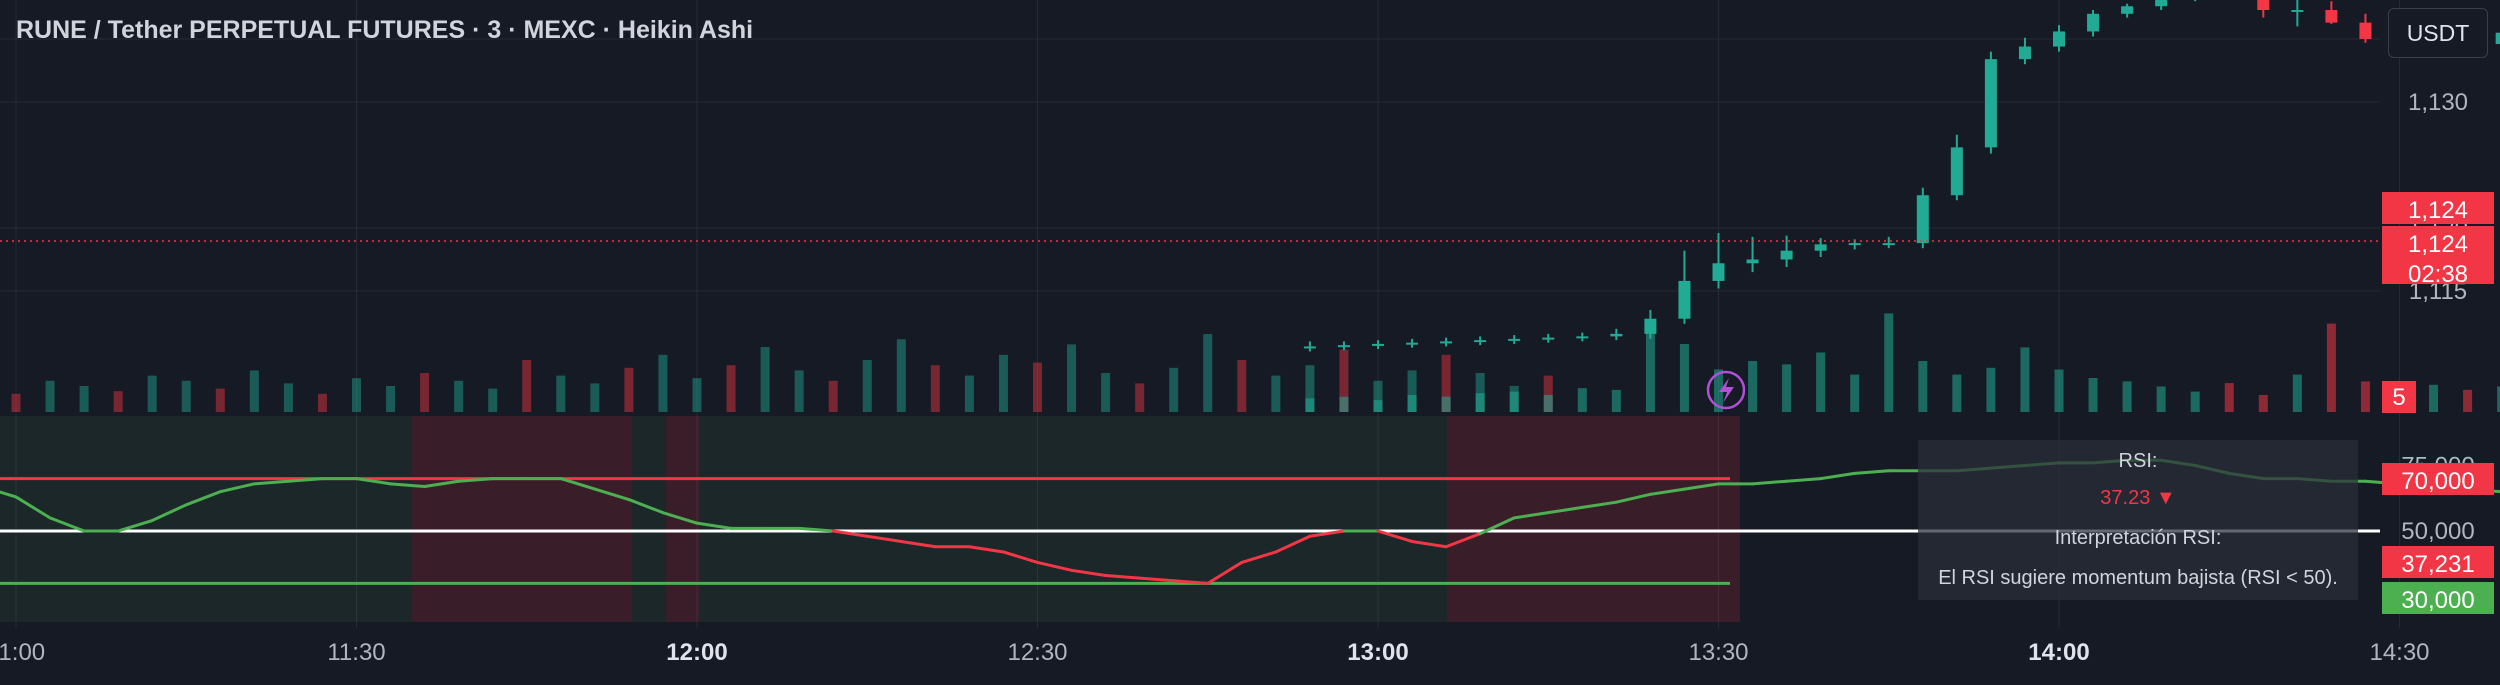  What do you see at coordinates (2438, 33) in the screenshot?
I see `currency-button: USDT` at bounding box center [2438, 33].